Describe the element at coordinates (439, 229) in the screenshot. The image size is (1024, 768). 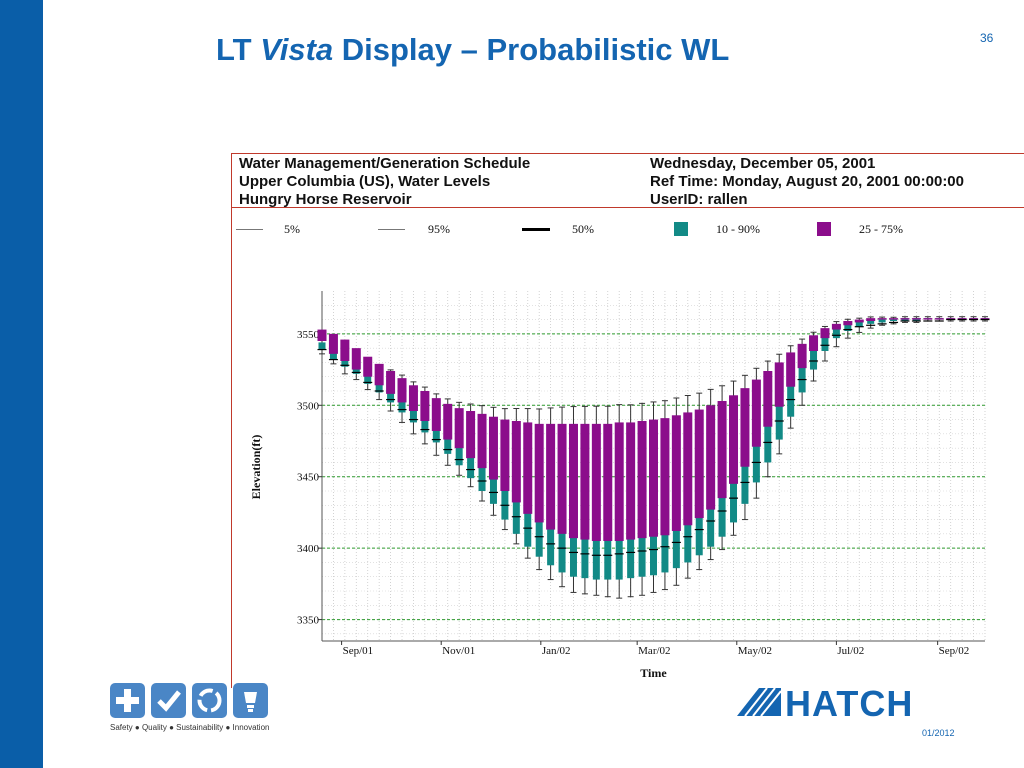
I see `legend-95-label: 95%` at that location.